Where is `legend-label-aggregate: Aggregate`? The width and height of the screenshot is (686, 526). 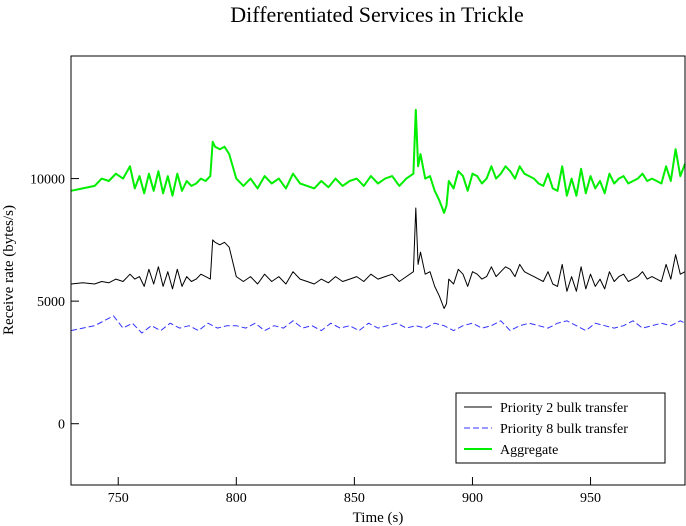
legend-label-aggregate: Aggregate is located at coordinates (529, 450).